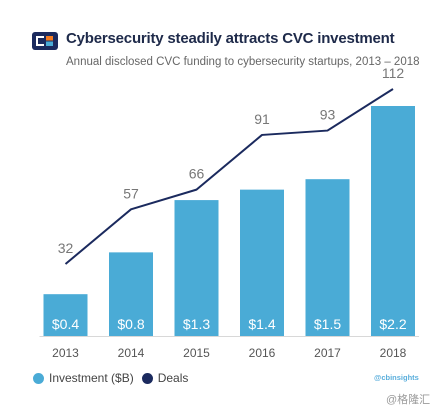 This screenshot has height=411, width=447. I want to click on deals-value-label-2015: 66, so click(197, 174).